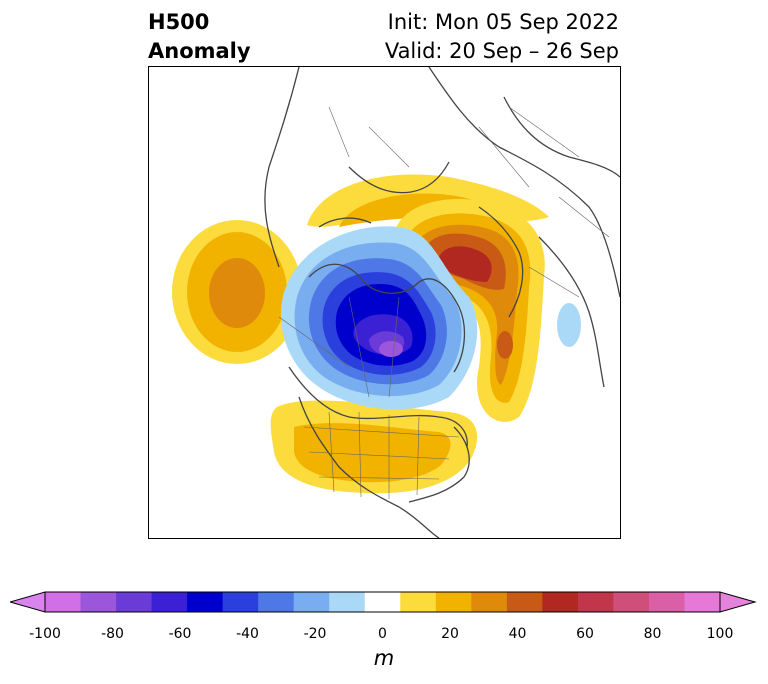 This screenshot has height=684, width=768. Describe the element at coordinates (28, 602) in the screenshot. I see `colorbar-extend-low` at that location.